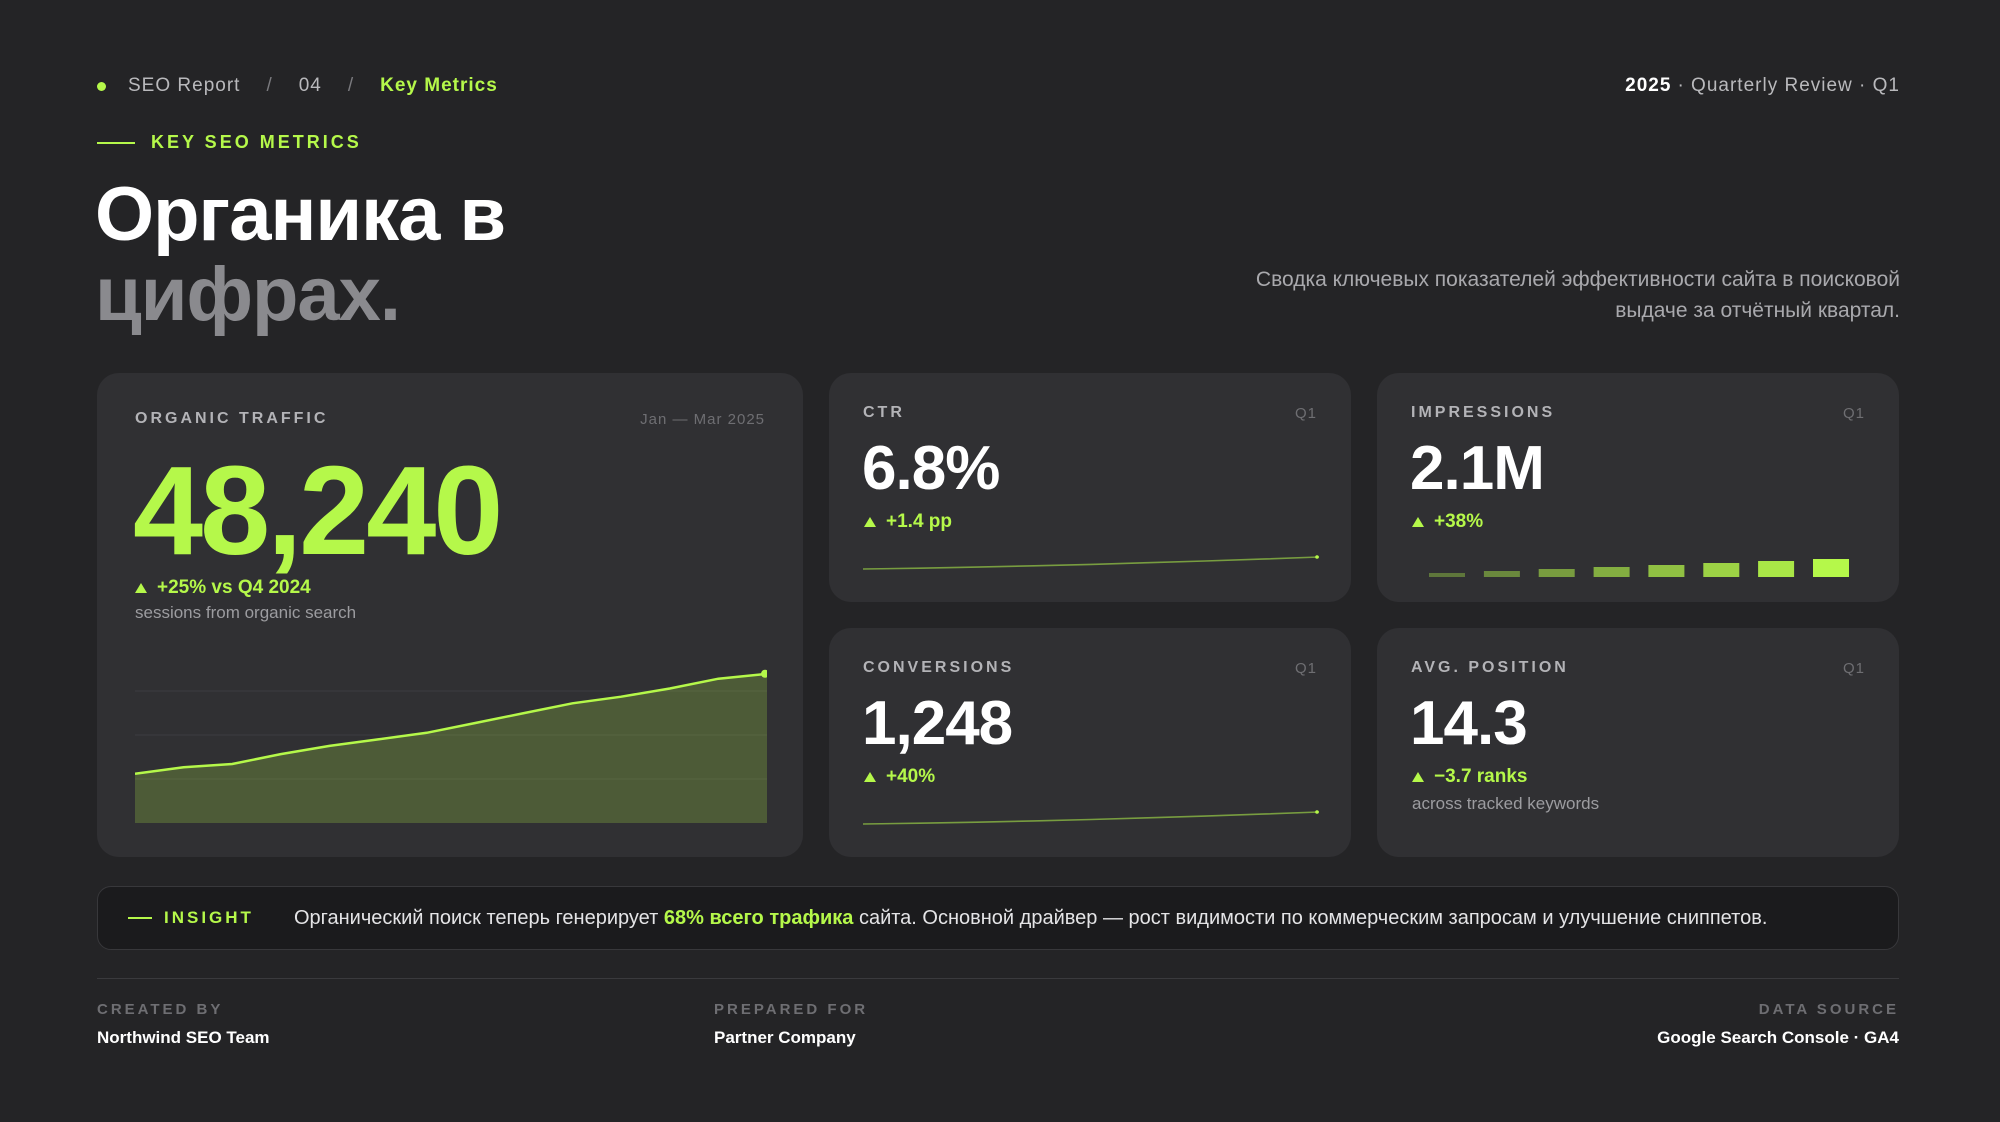  What do you see at coordinates (884, 412) in the screenshot?
I see `ctr-label: CTR` at bounding box center [884, 412].